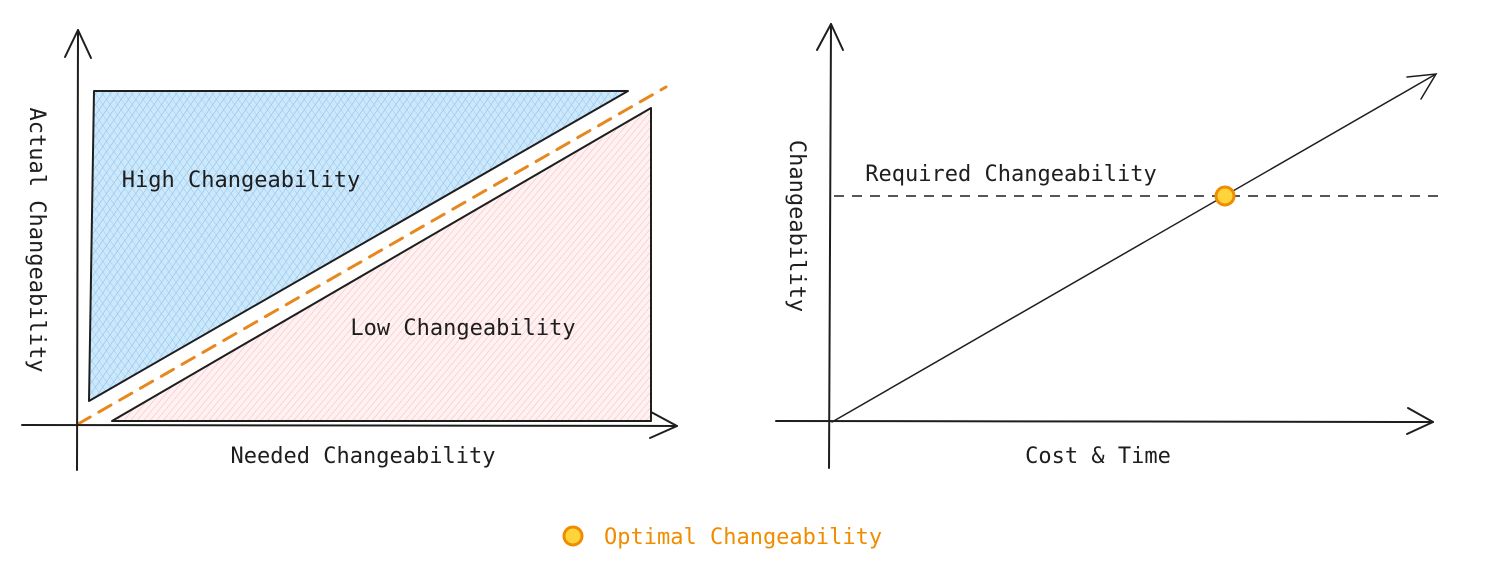 This screenshot has width=1500, height=571. I want to click on legend-label: Optimal Changeability, so click(743, 537).